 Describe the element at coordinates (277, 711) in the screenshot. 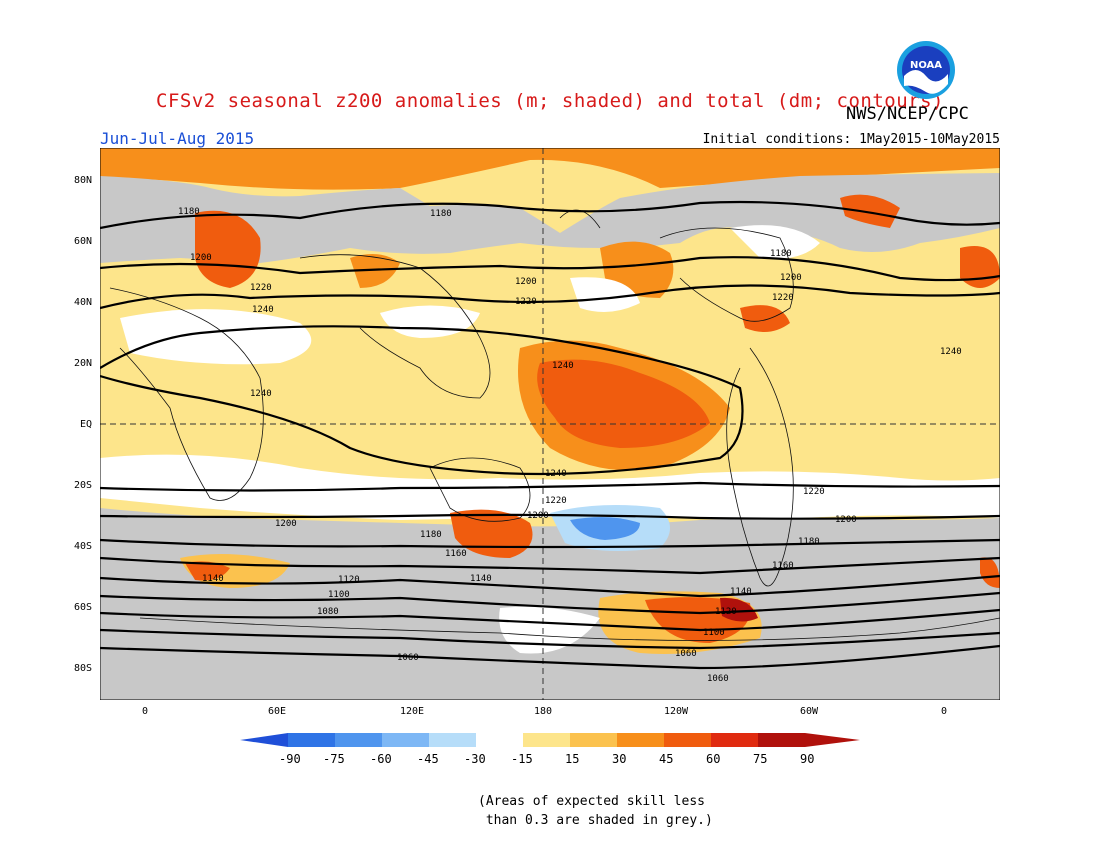

I see `lon-label: 60E` at that location.